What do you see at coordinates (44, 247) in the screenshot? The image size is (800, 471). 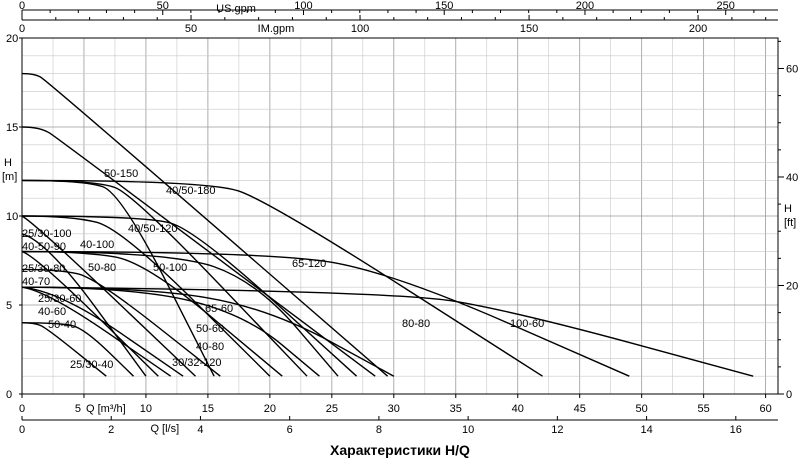 I see `curve-label-40-50-90: 40-50-90` at bounding box center [44, 247].